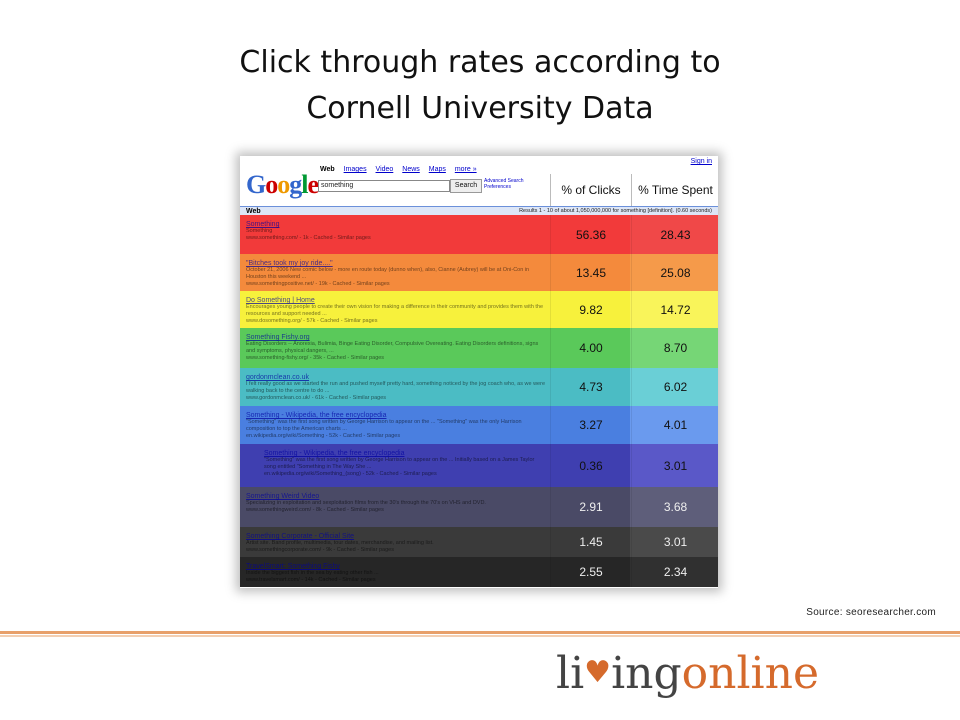 This screenshot has width=960, height=720. Describe the element at coordinates (674, 190) in the screenshot. I see `time-column-header: % Time Spent` at that location.